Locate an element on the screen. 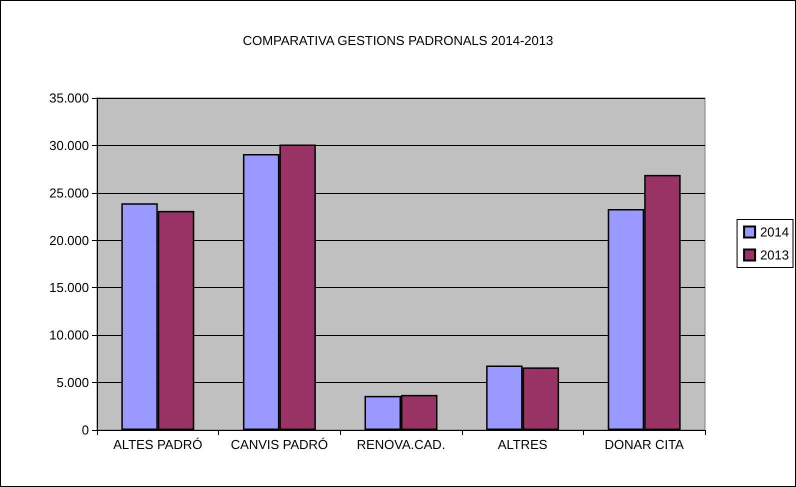 The image size is (796, 487). y-tick-label: 5.000 is located at coordinates (72, 382).